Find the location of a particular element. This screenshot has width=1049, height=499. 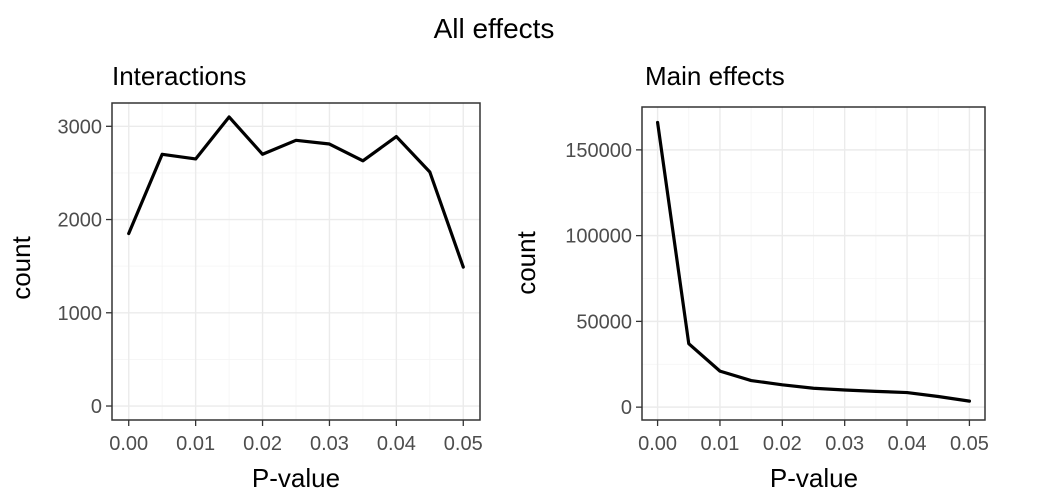

main-effects-y-tick-label: 100000 is located at coordinates (598, 237).